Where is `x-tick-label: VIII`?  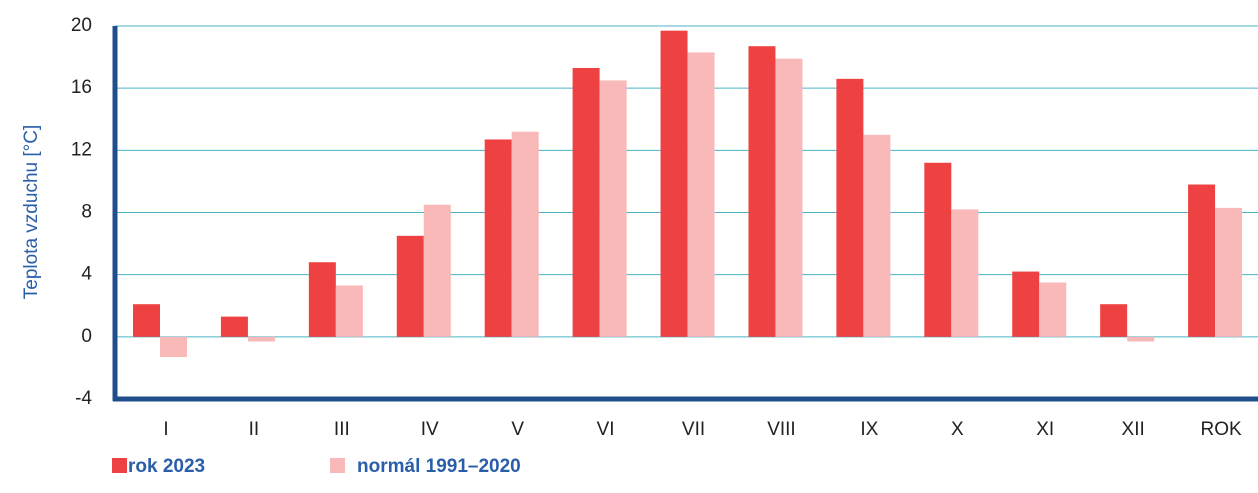 x-tick-label: VIII is located at coordinates (781, 429).